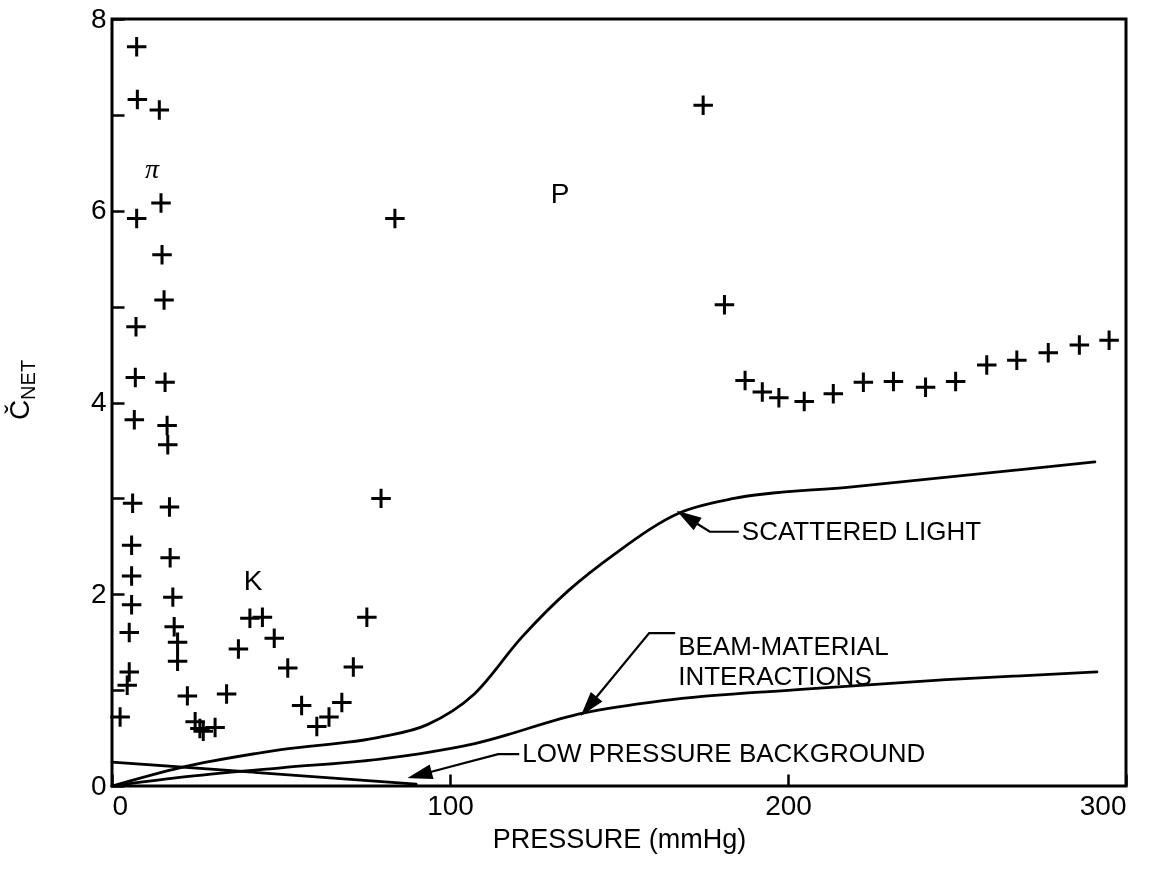 The height and width of the screenshot is (873, 1165). What do you see at coordinates (98, 210) in the screenshot?
I see `y-tick-label: 6` at bounding box center [98, 210].